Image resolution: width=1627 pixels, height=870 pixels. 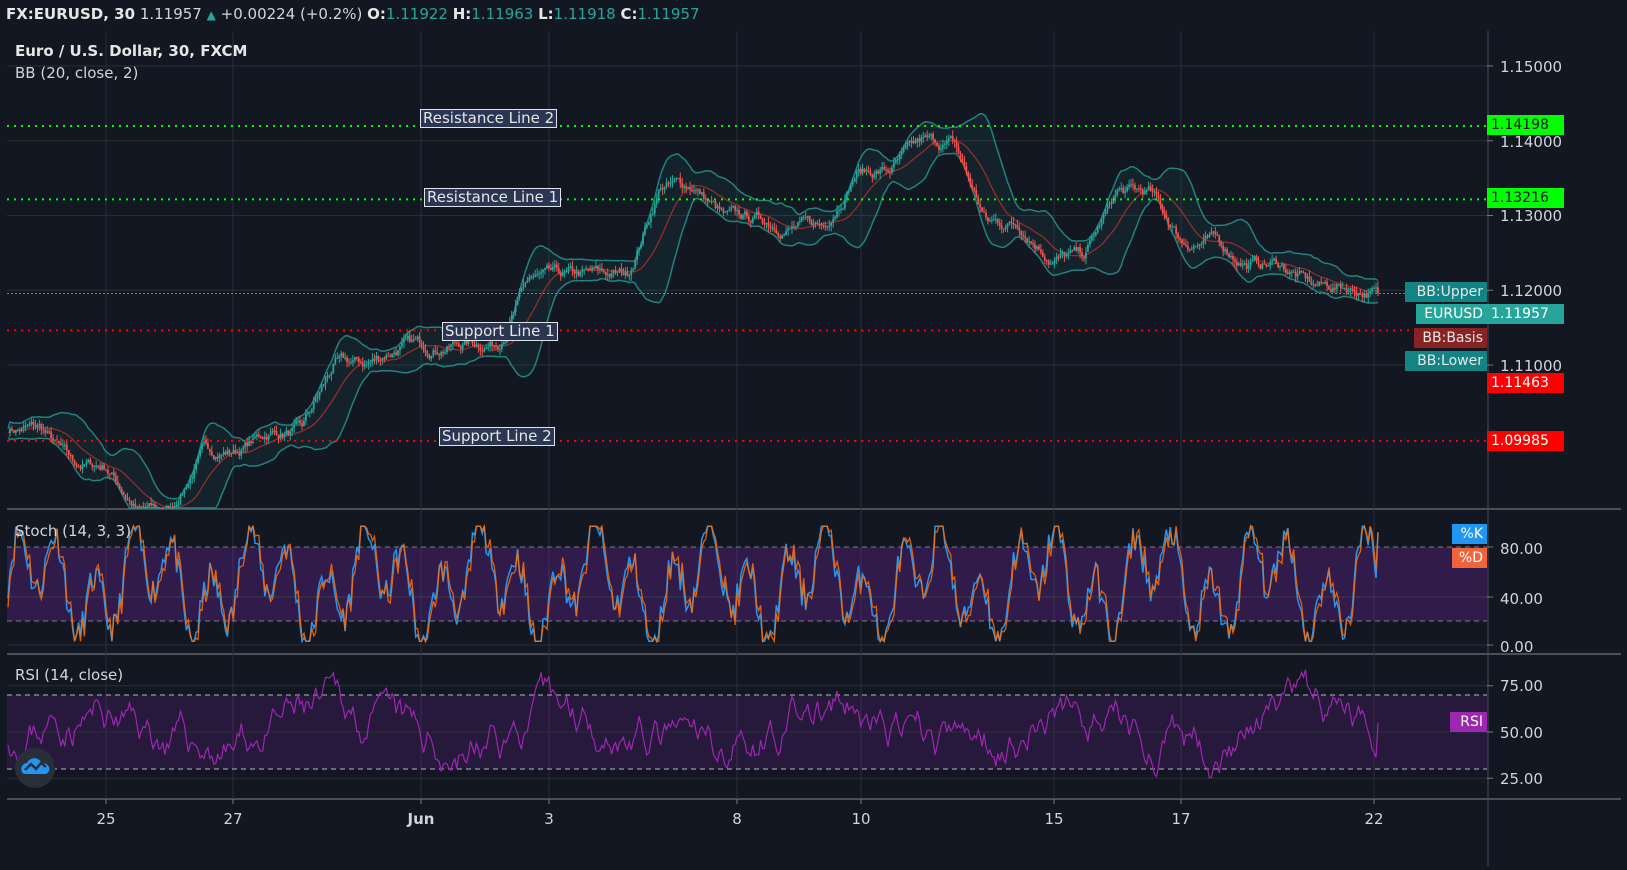 I want to click on resistance-2-price-tag: 1.14198, so click(x=1525, y=125).